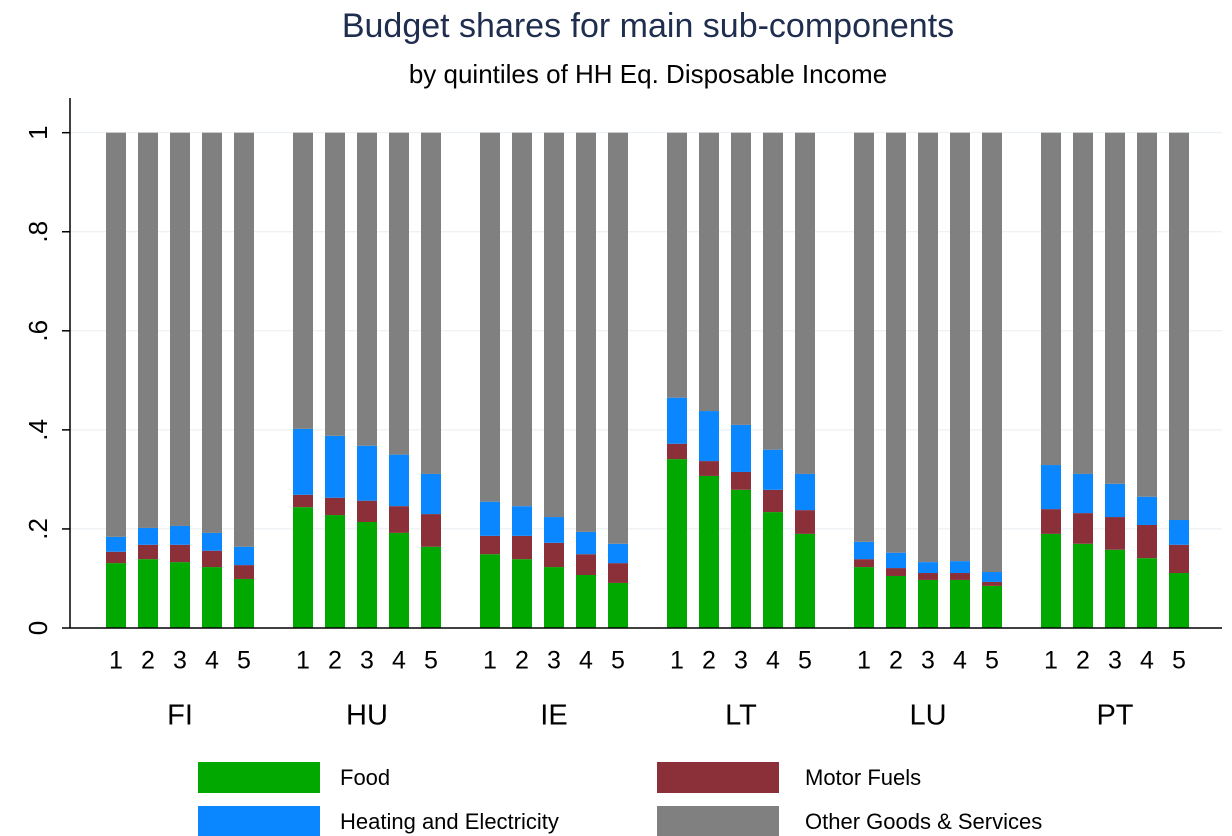  Describe the element at coordinates (1114, 716) in the screenshot. I see `group-label: PT` at that location.